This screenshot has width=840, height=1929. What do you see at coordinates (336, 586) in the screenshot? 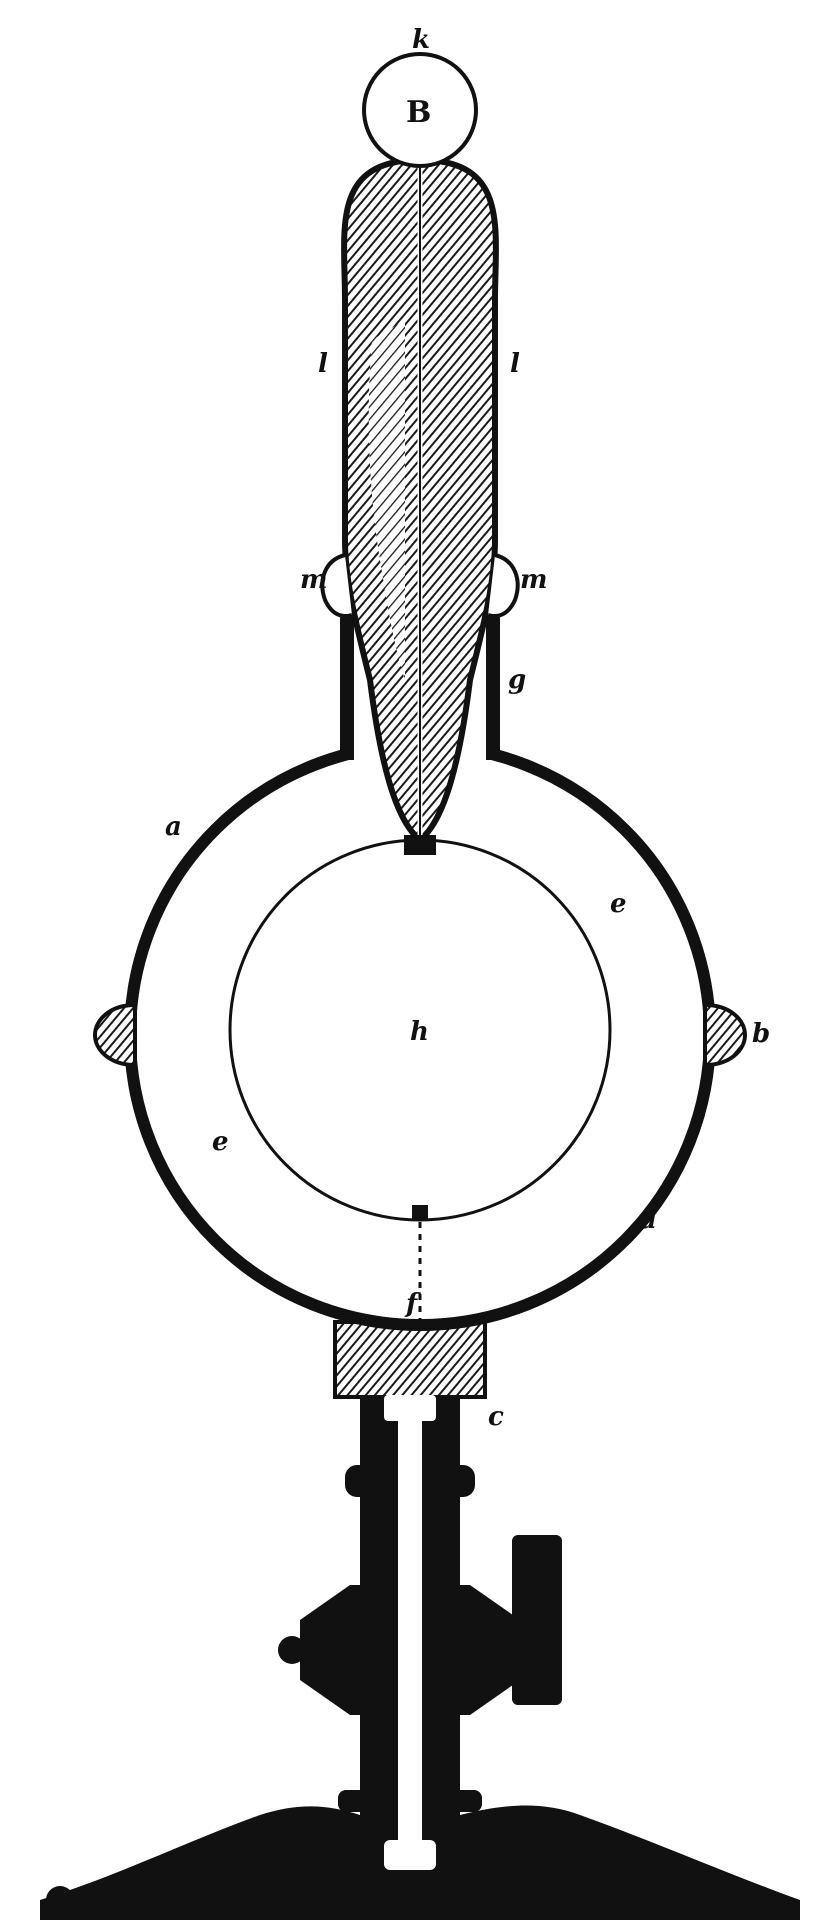
I see `clip-left` at bounding box center [336, 586].